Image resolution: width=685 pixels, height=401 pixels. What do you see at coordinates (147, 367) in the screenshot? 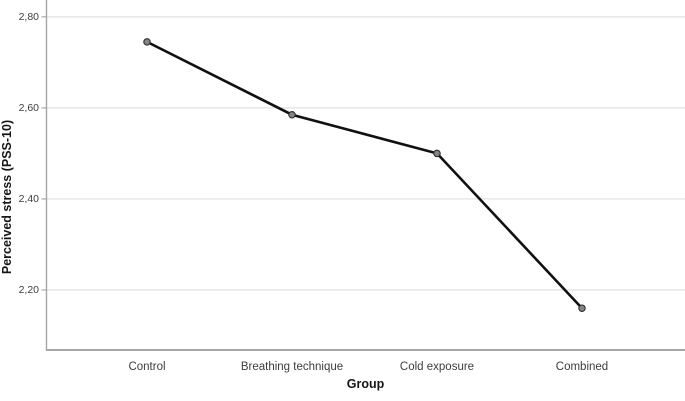
I see `x-category-label: Control` at bounding box center [147, 367].